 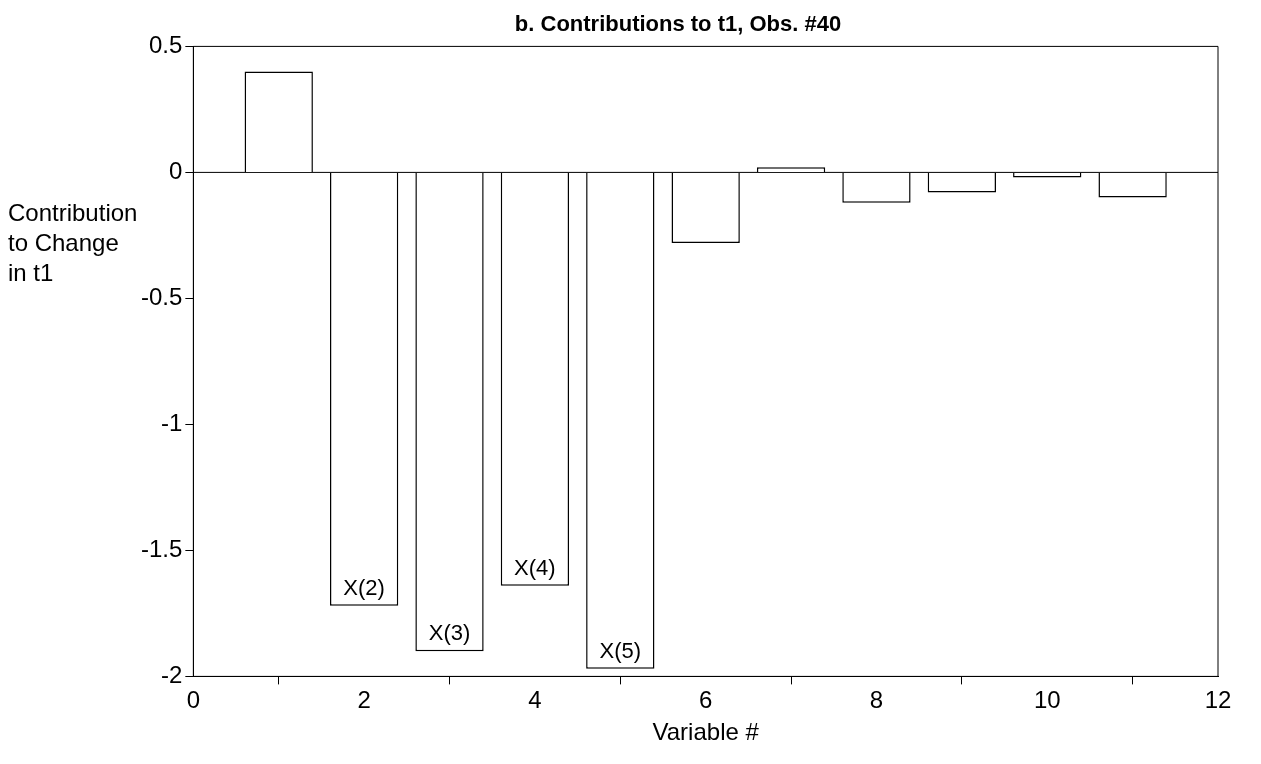 What do you see at coordinates (706, 700) in the screenshot?
I see `x-tick-label: 6` at bounding box center [706, 700].